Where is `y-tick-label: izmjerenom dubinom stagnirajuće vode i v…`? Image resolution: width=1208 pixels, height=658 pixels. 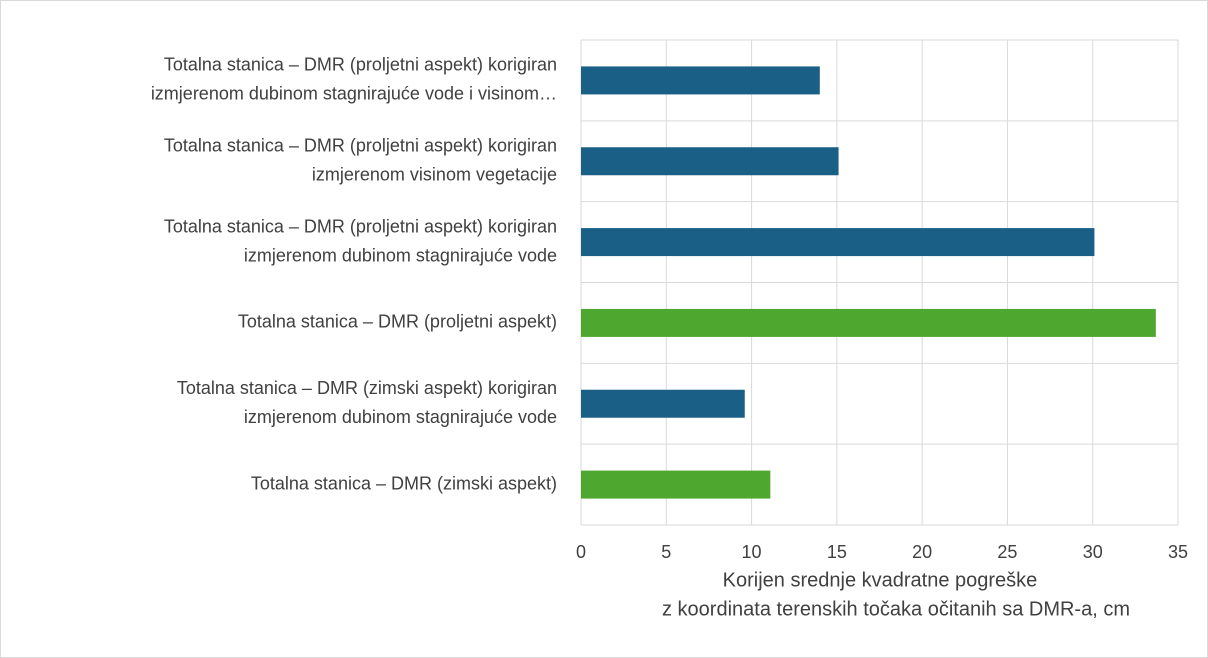
y-tick-label: izmjerenom dubinom stagnirajuće vode i v… is located at coordinates (354, 94).